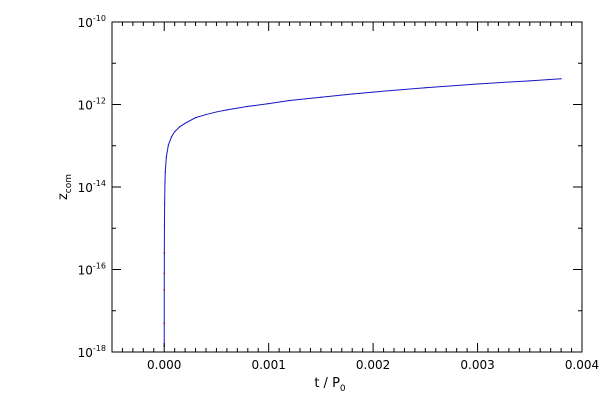 The height and width of the screenshot is (400, 600). Describe the element at coordinates (327, 383) in the screenshot. I see `x-axis-label-main: t / P` at that location.